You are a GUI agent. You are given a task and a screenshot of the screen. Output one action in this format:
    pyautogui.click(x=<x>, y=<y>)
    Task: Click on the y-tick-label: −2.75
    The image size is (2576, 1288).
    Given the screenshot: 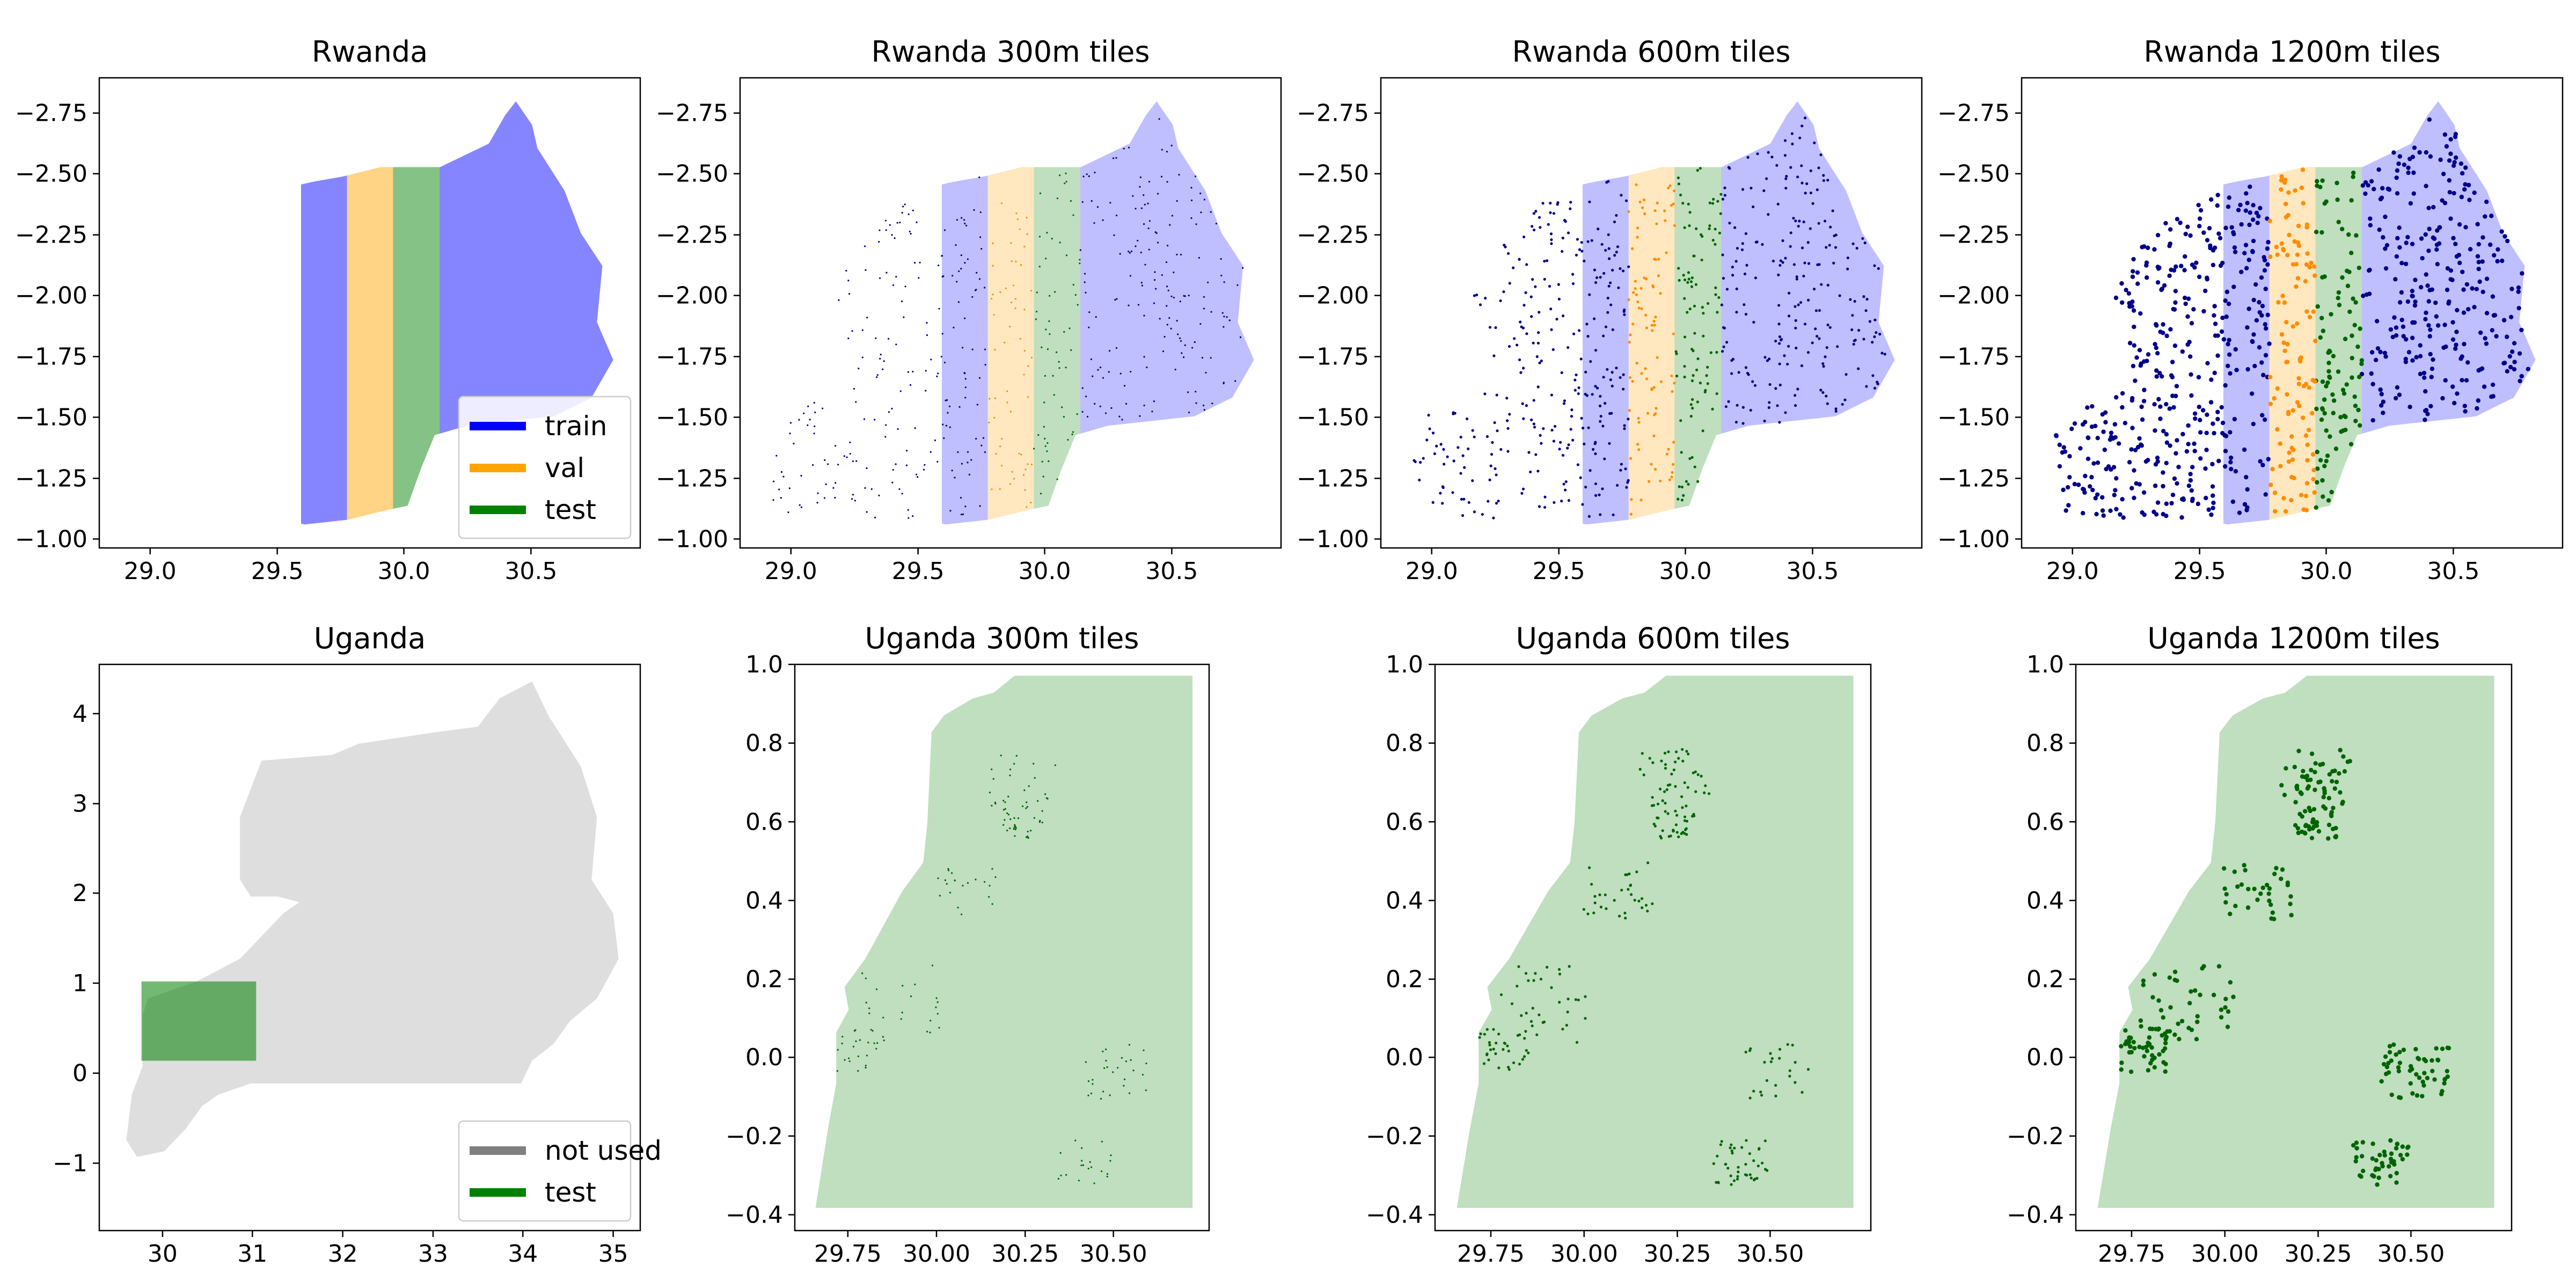 What is the action you would take?
    pyautogui.click(x=692, y=113)
    